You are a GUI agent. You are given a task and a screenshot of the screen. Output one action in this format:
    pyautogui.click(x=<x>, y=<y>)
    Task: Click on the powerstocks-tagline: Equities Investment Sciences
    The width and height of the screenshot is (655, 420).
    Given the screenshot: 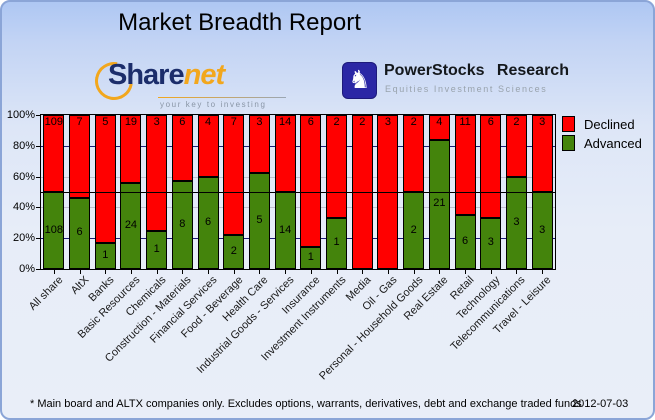 What is the action you would take?
    pyautogui.click(x=466, y=89)
    